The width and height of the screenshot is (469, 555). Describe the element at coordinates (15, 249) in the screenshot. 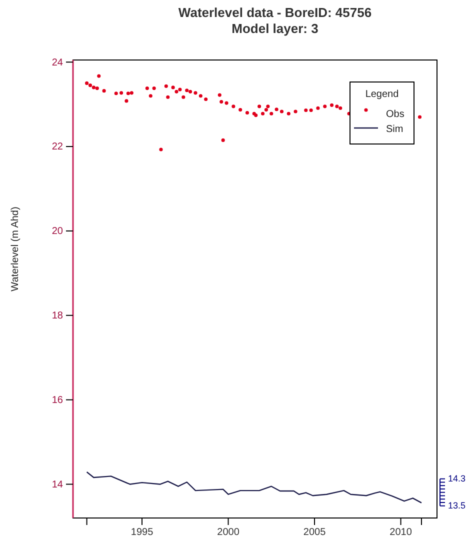

I see `y-axis-title: Waterlevel (m Ahd)` at that location.